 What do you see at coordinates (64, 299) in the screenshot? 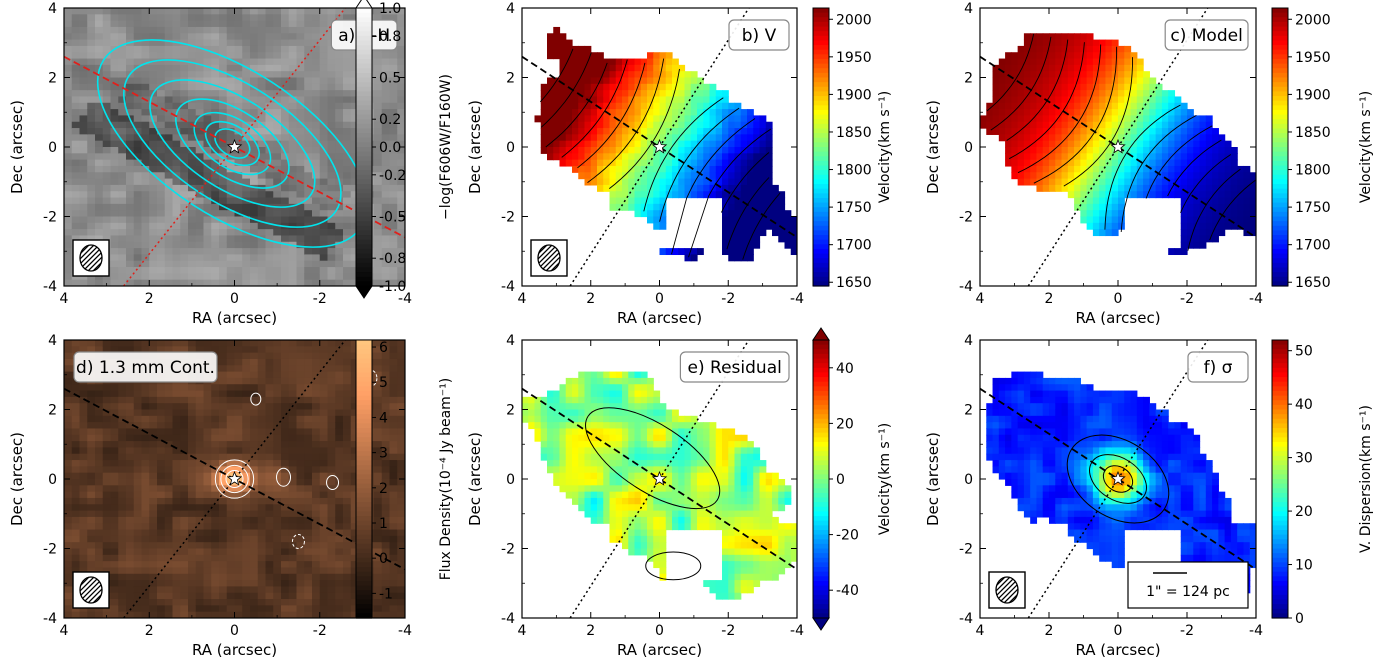
I see `x-tick-label: 4` at bounding box center [64, 299].